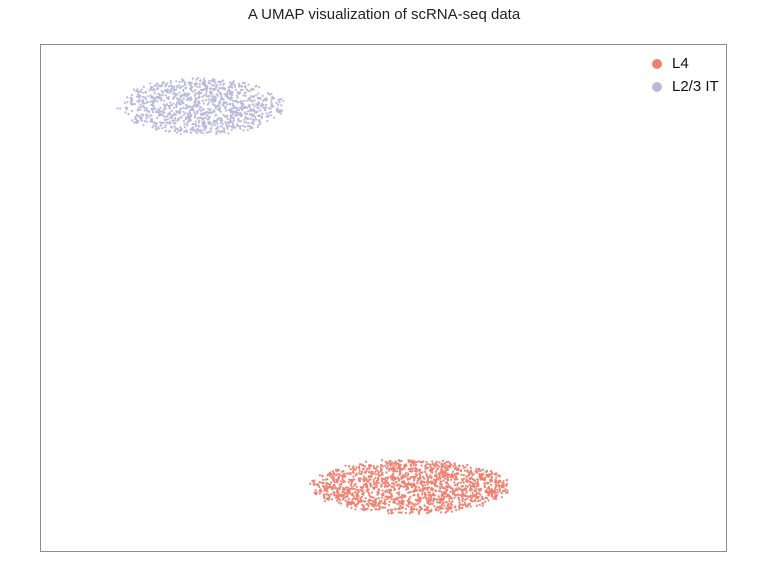  What do you see at coordinates (200, 106) in the screenshot?
I see `series-l23-it-points` at bounding box center [200, 106].